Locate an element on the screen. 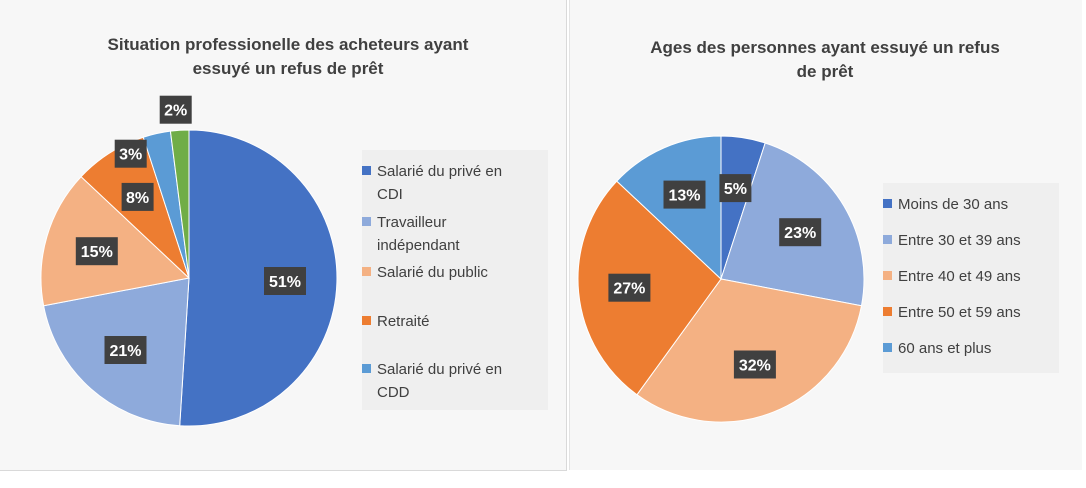 This screenshot has height=488, width=1086. data-label-text: 5% is located at coordinates (735, 189).